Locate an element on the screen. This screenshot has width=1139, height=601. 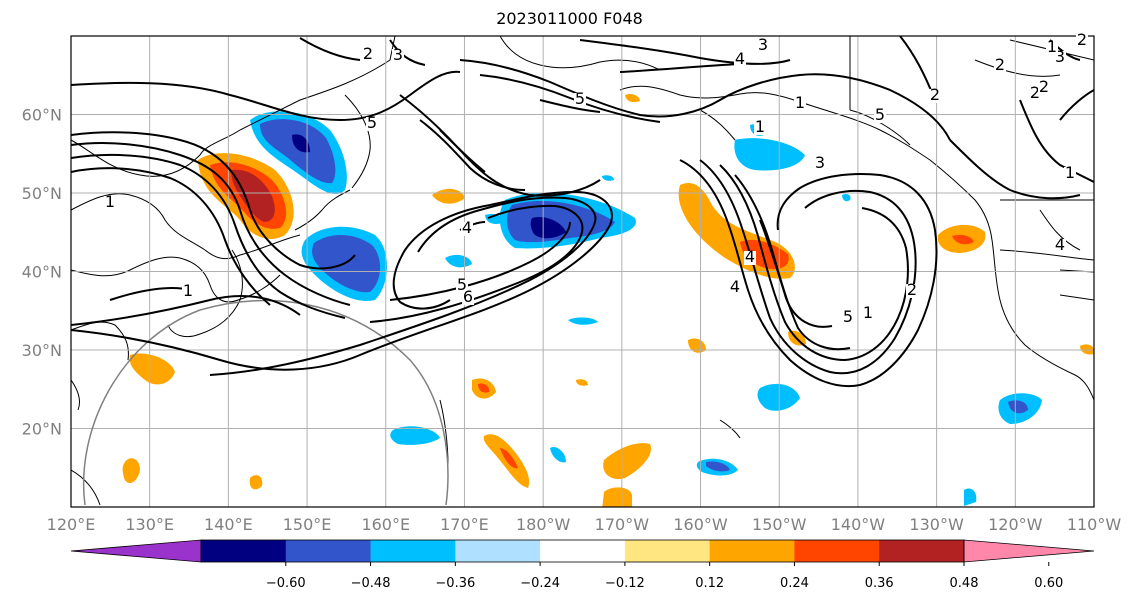
colorbar-border is located at coordinates (582, 551).